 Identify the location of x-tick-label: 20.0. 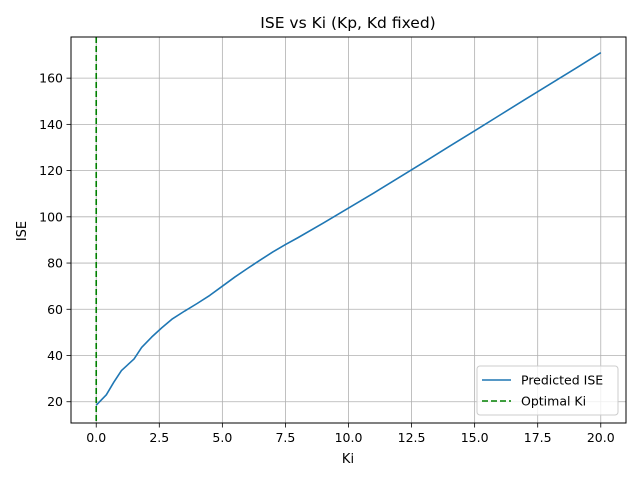
(601, 437).